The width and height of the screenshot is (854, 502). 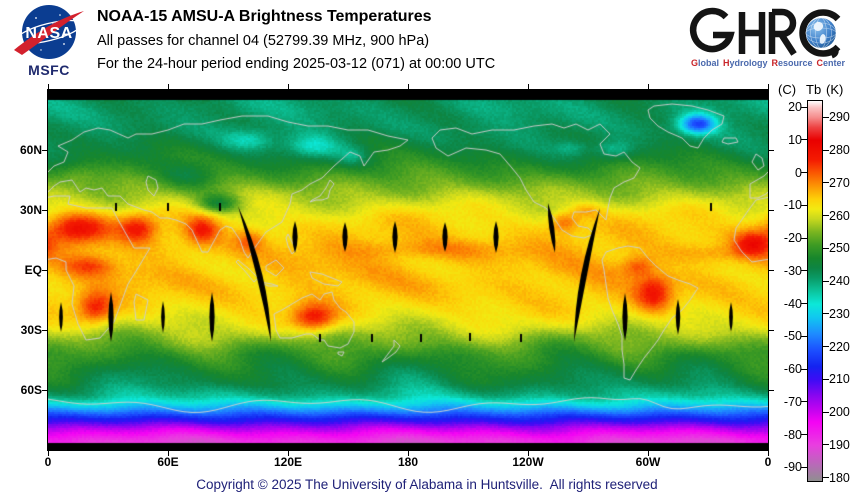 What do you see at coordinates (31, 390) in the screenshot?
I see `lat-tick-label: 60S` at bounding box center [31, 390].